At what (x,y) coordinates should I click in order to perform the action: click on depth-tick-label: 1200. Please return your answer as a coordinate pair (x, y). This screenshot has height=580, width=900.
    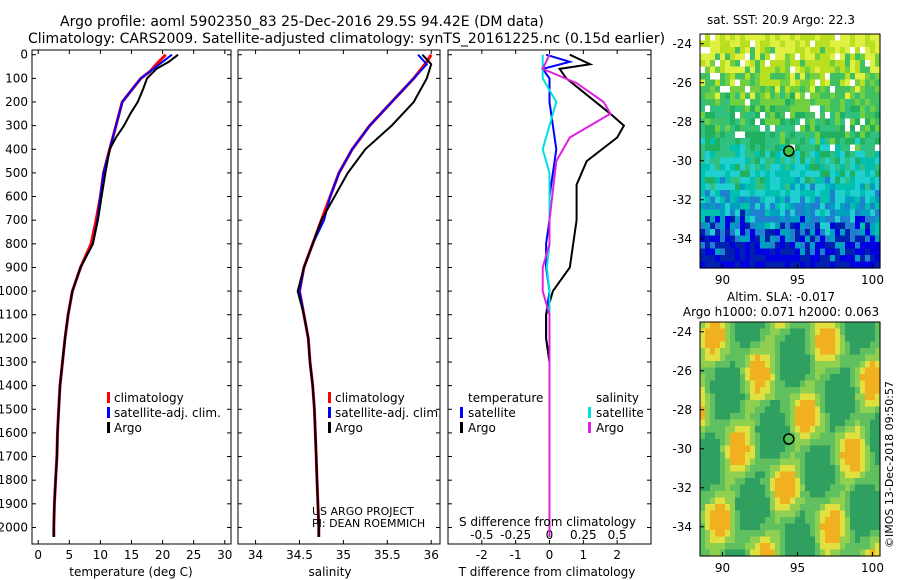
    Looking at the image, I should click on (14, 338).